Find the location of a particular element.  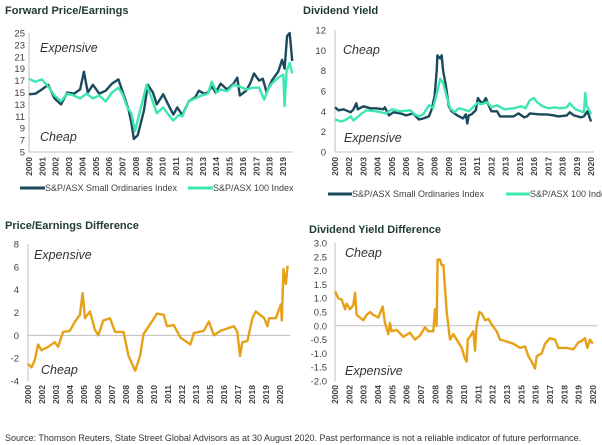

y-tick-label: 25 is located at coordinates (19, 34).